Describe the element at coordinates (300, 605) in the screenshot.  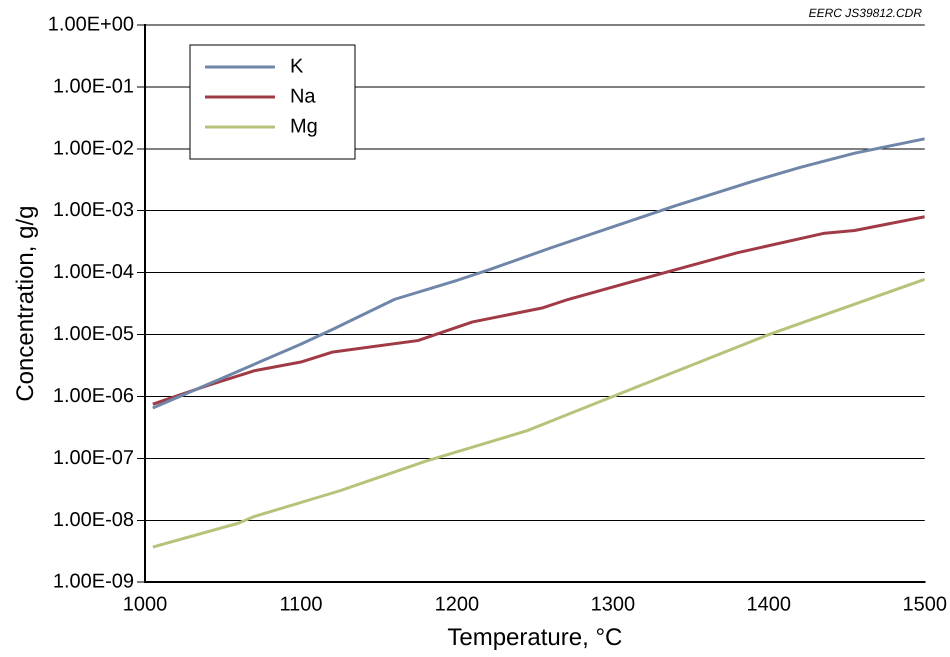
I see `x-tick-label: 1100` at that location.